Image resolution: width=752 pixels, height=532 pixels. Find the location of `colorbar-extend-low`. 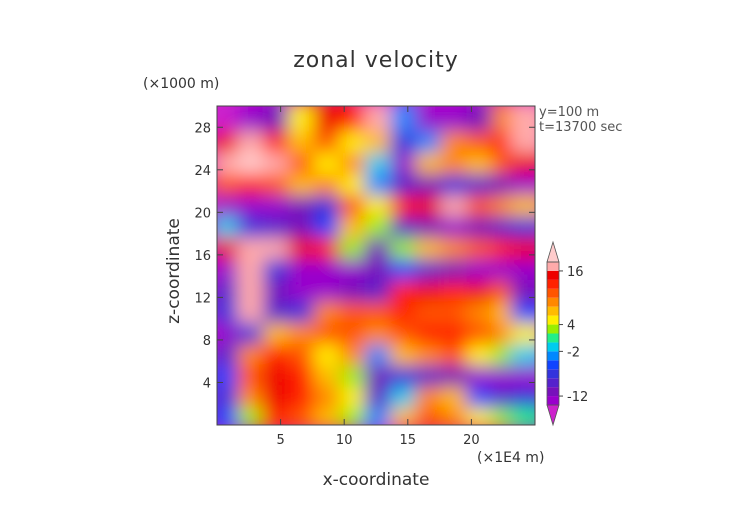

colorbar-extend-low is located at coordinates (553, 415).